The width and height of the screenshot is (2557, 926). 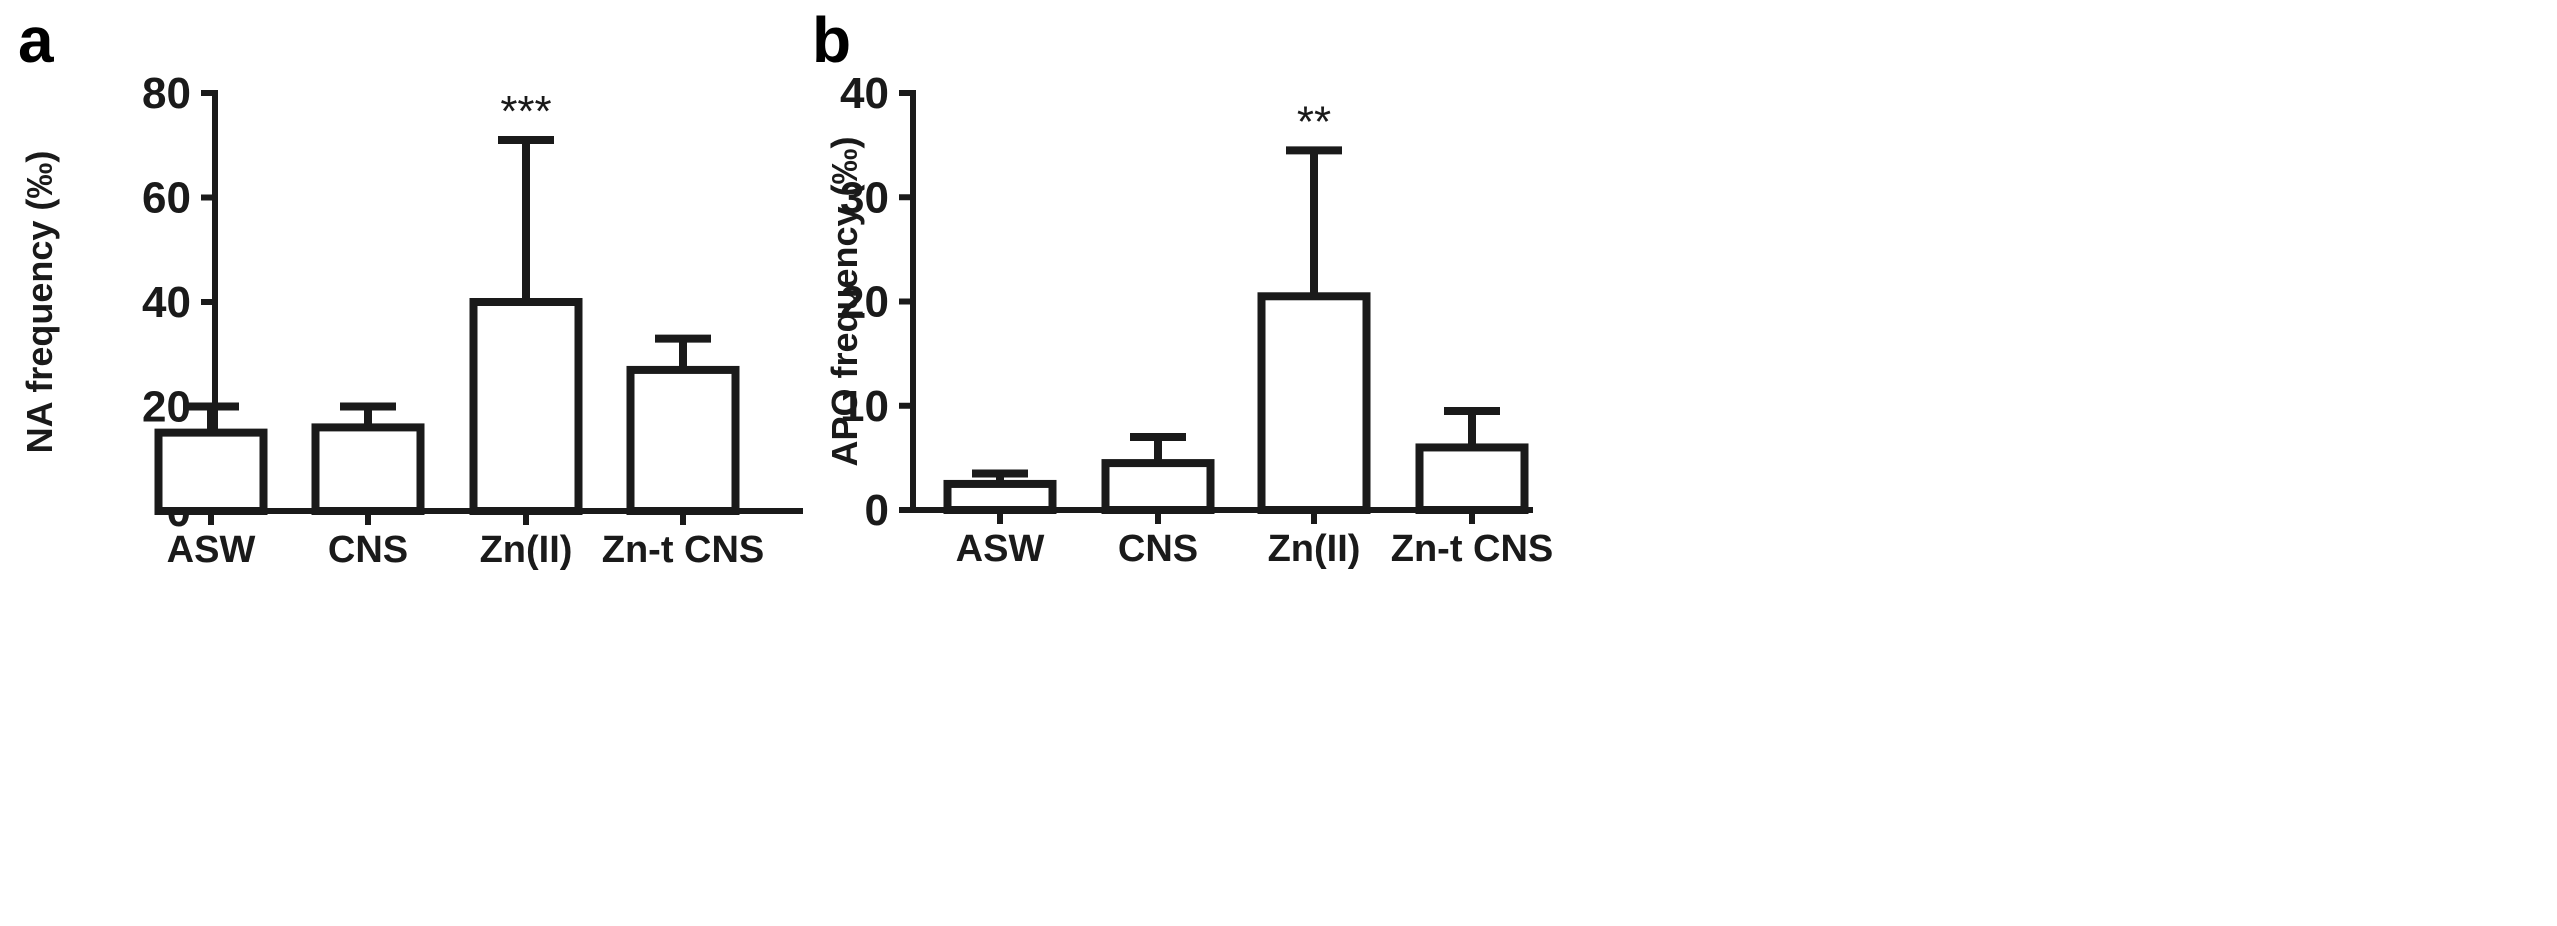 What do you see at coordinates (39, 302) in the screenshot?
I see `y-axis-label: NA frequency (‰)` at bounding box center [39, 302].